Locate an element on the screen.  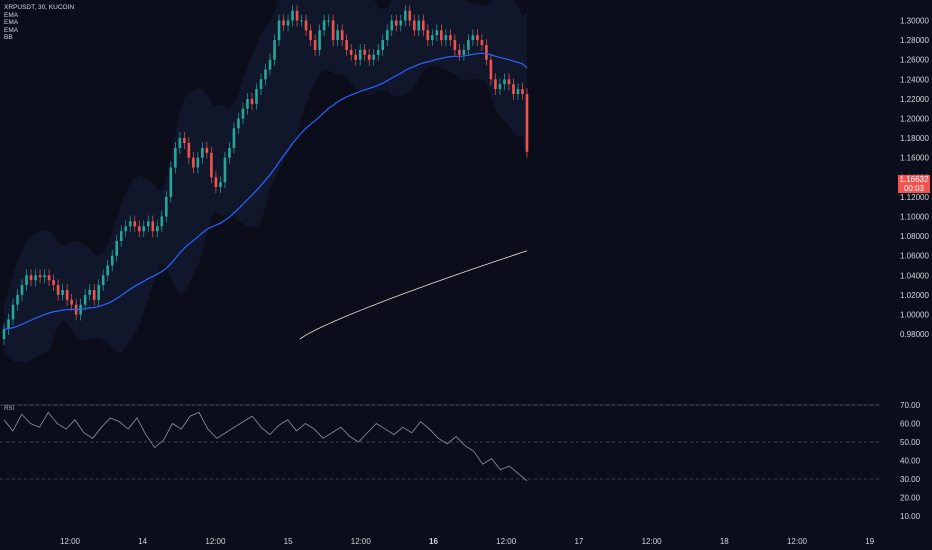
price-tick-label: 1.12000 is located at coordinates (914, 197).